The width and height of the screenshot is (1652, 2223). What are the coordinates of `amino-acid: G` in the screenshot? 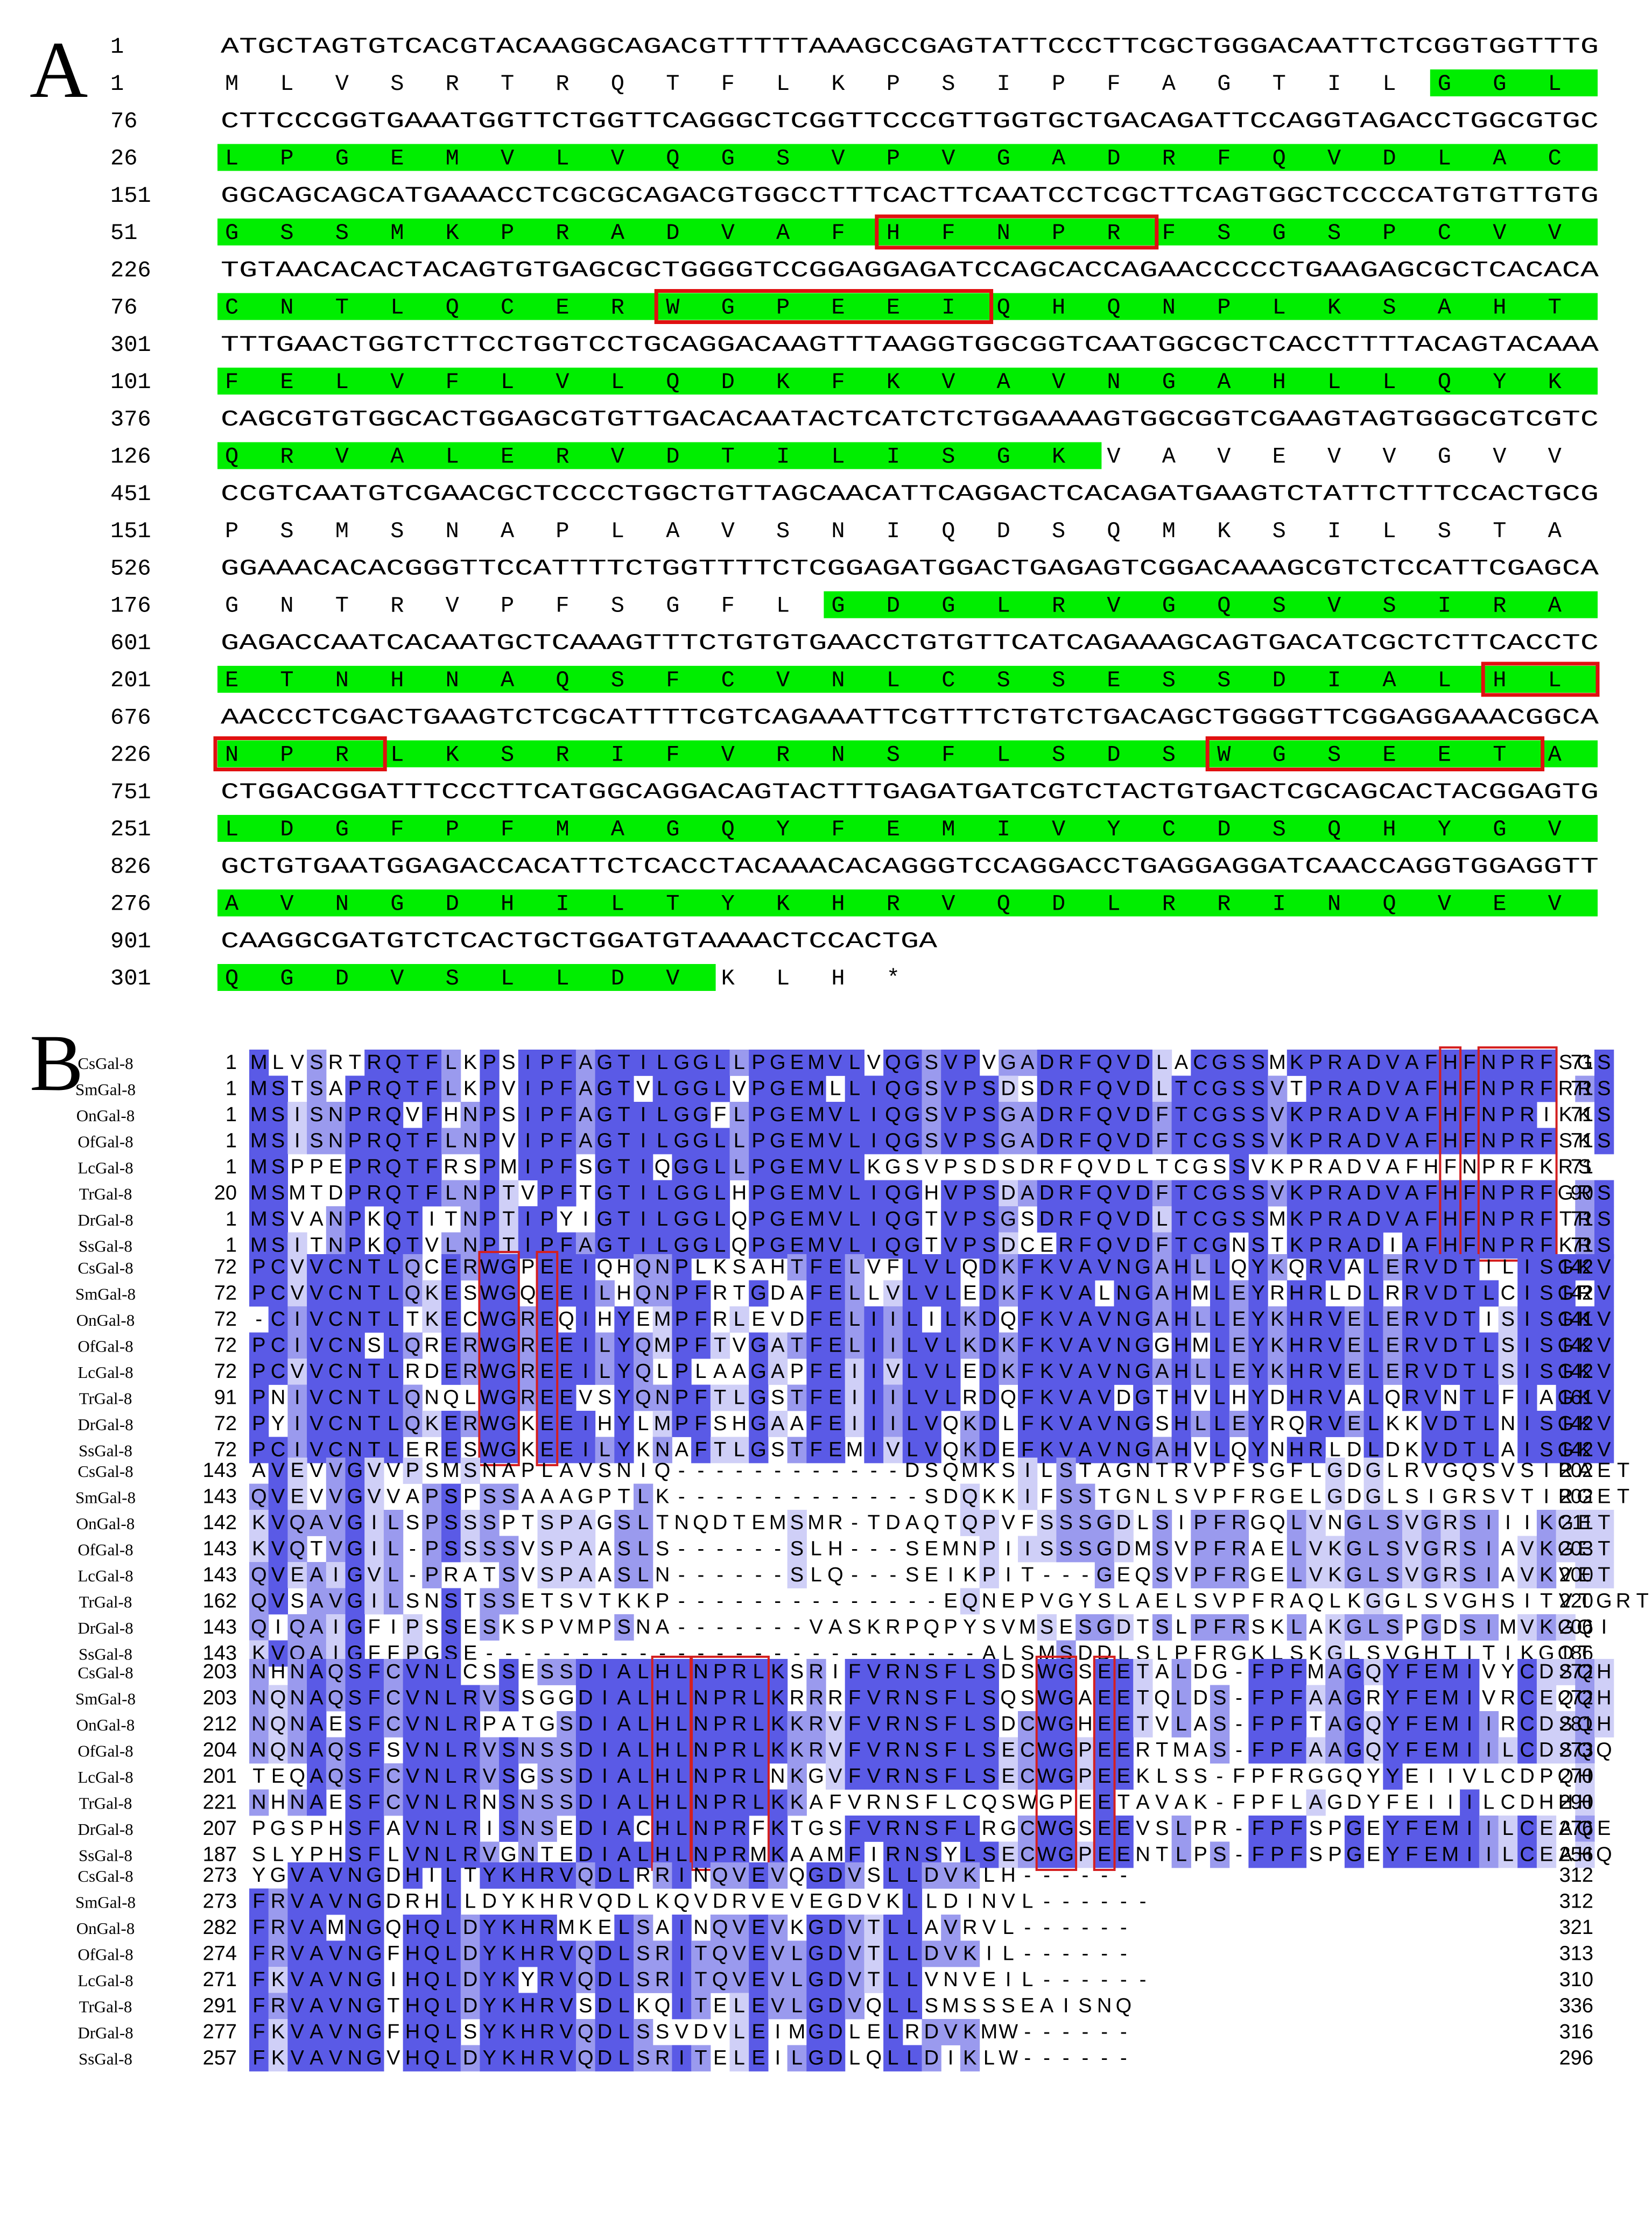 It's located at (672, 829).